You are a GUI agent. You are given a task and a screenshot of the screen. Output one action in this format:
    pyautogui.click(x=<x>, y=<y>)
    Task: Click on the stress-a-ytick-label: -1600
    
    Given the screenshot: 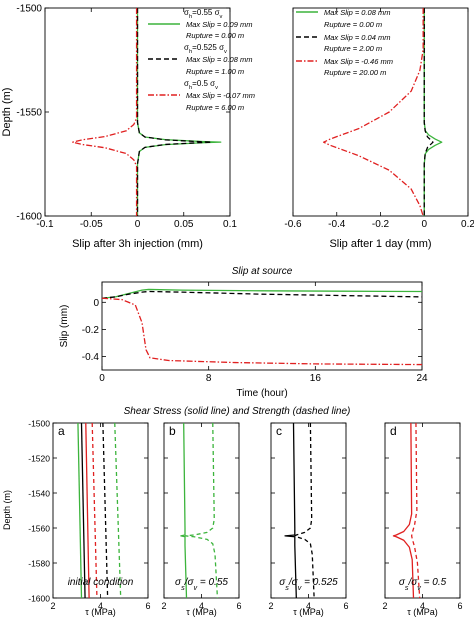 What is the action you would take?
    pyautogui.click(x=39, y=599)
    